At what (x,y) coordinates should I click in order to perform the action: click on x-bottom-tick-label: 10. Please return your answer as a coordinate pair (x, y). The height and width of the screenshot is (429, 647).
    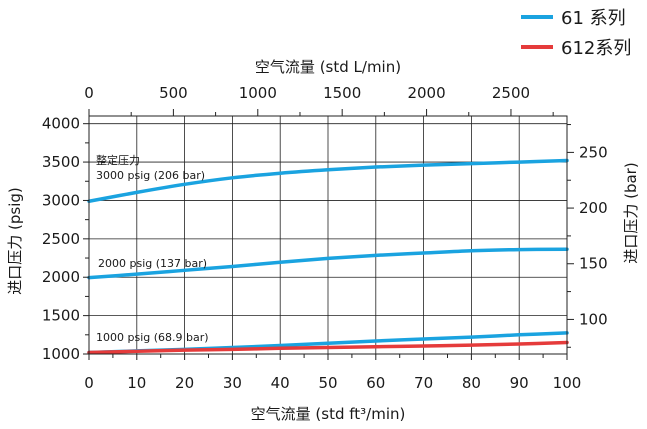
    Looking at the image, I should click on (136, 383).